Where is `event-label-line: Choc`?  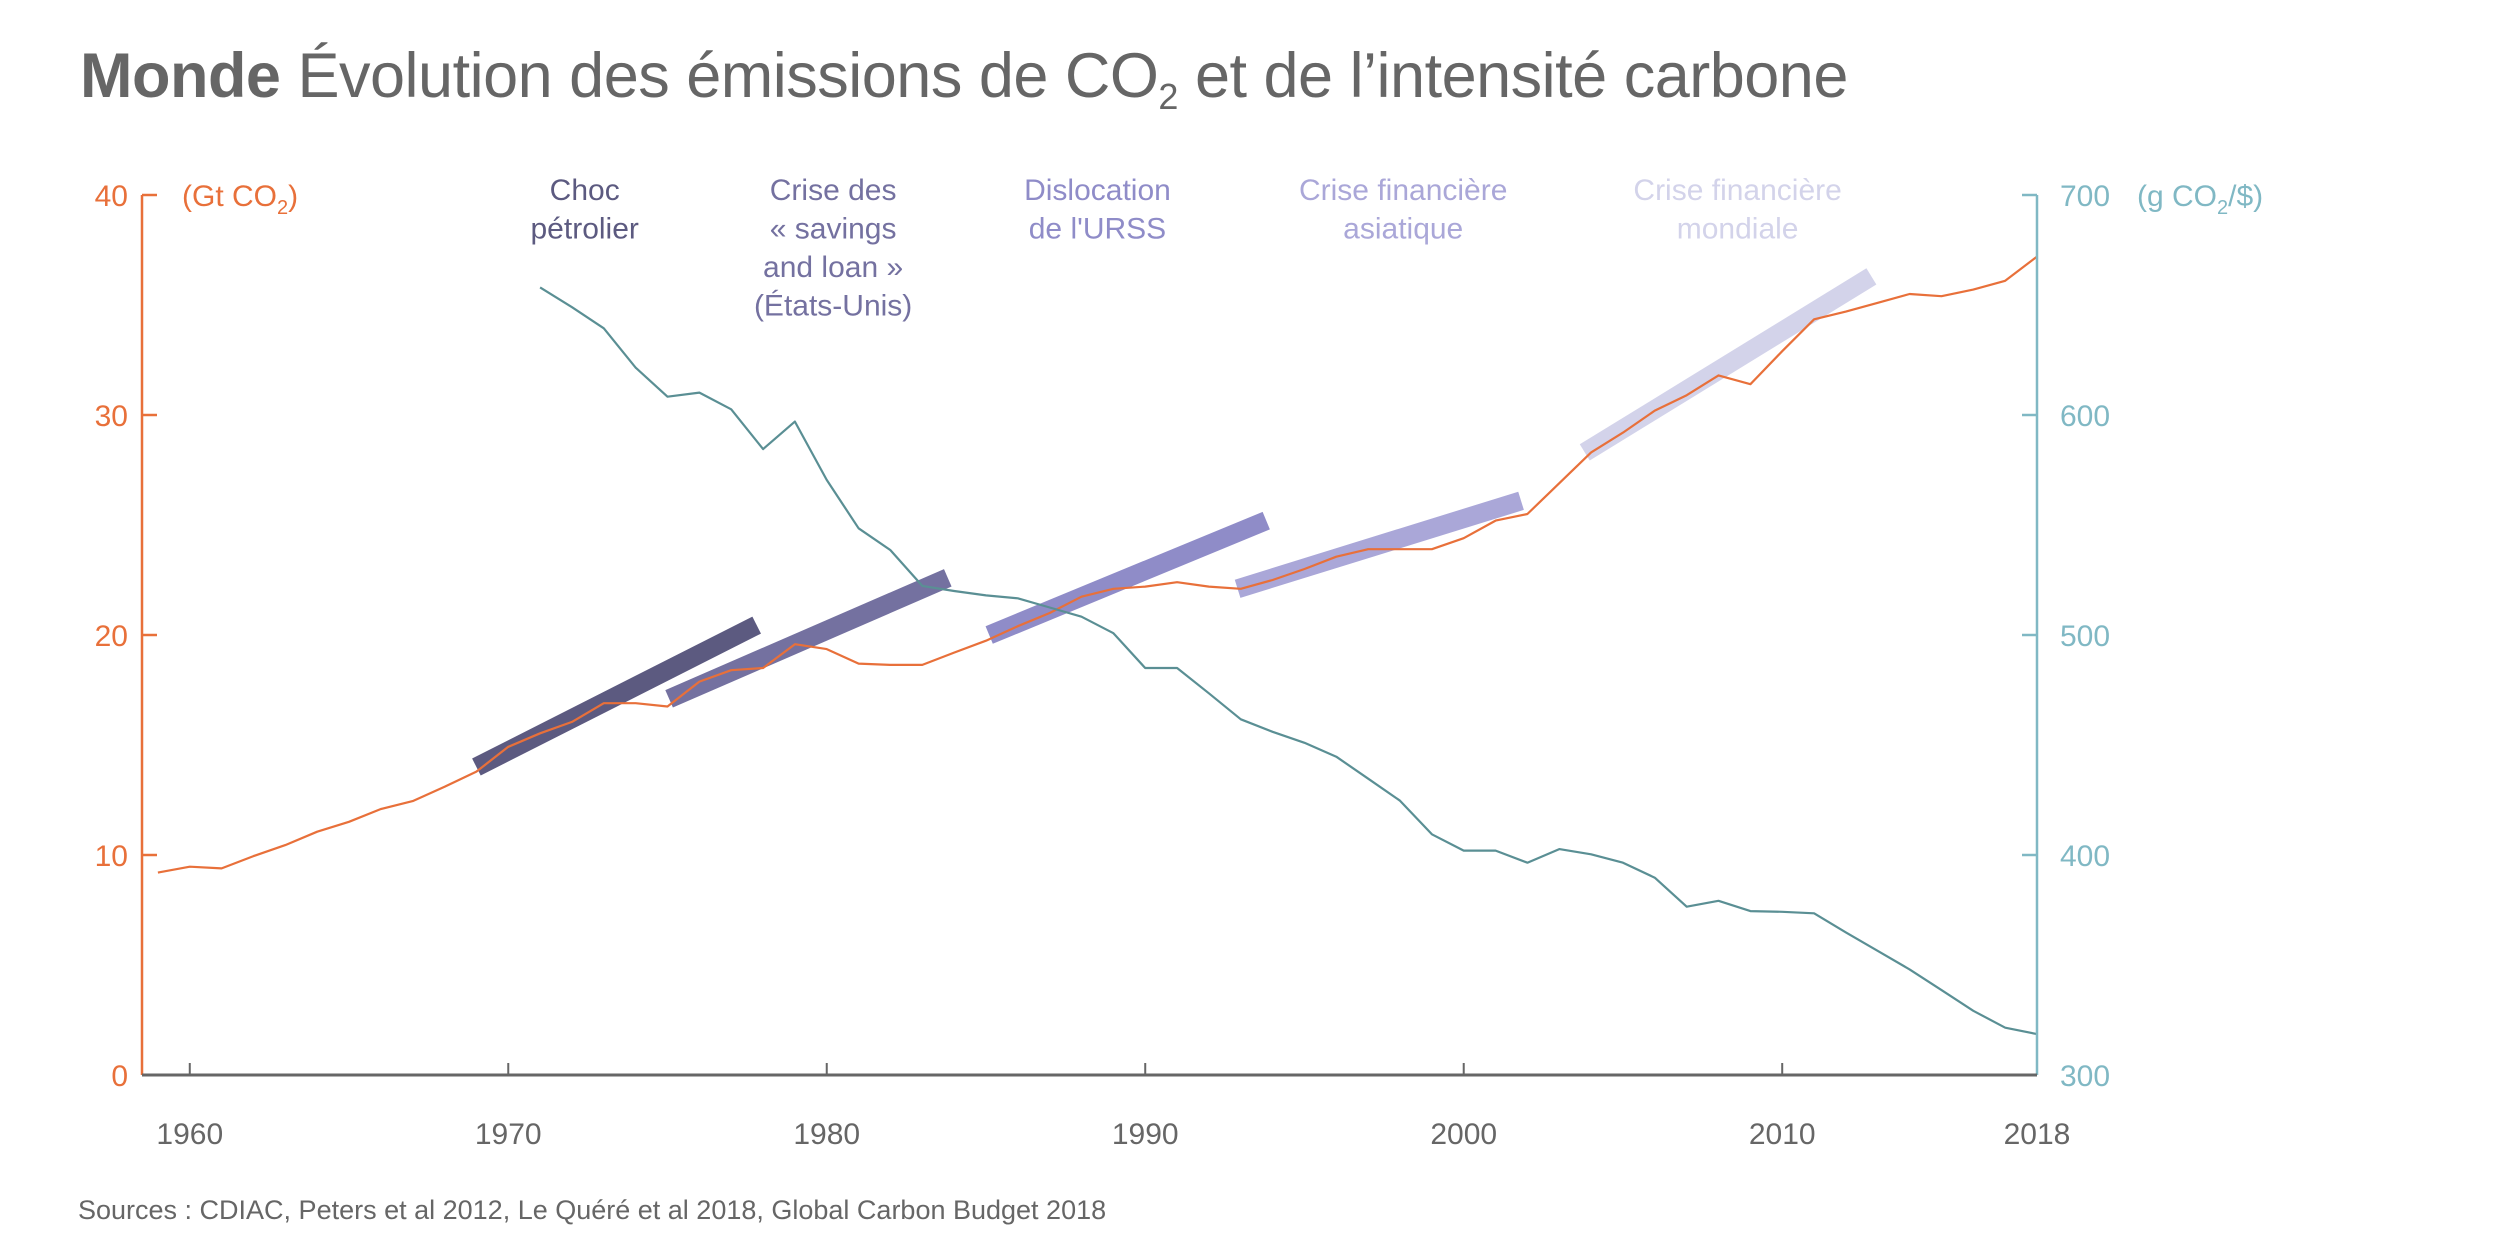 event-label-line: Choc is located at coordinates (585, 190).